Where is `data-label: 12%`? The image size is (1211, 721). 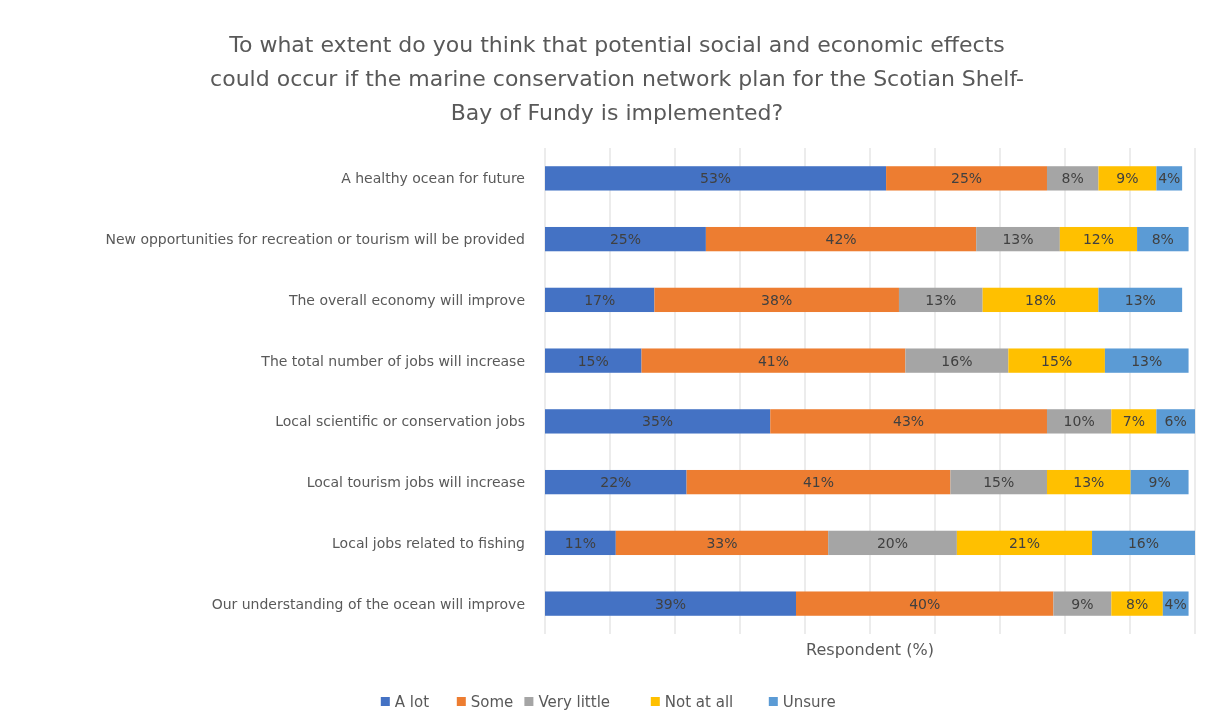
data-label: 12% is located at coordinates (1098, 239).